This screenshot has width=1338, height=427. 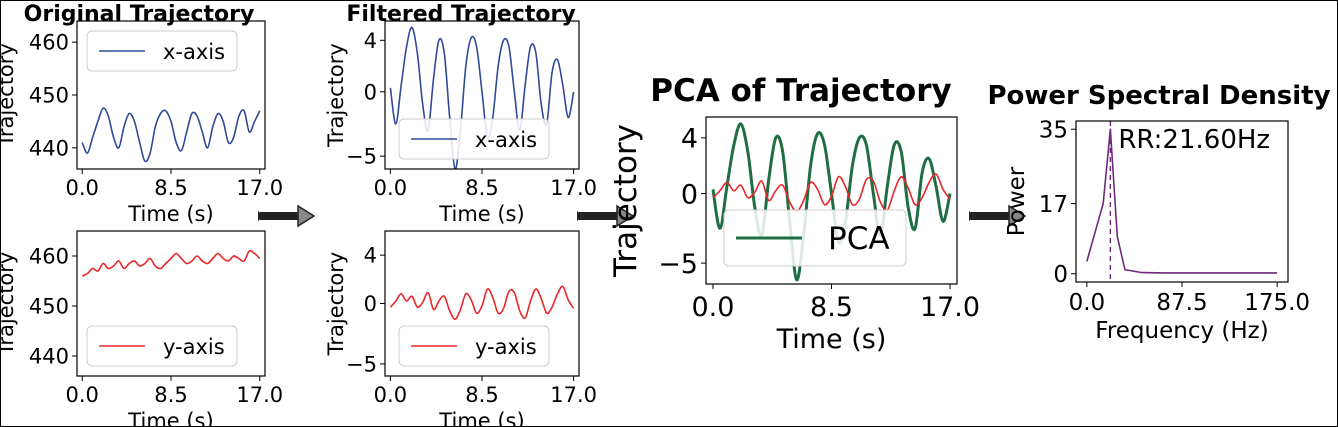 I want to click on panel-title: PCA of Trajectory, so click(x=800, y=91).